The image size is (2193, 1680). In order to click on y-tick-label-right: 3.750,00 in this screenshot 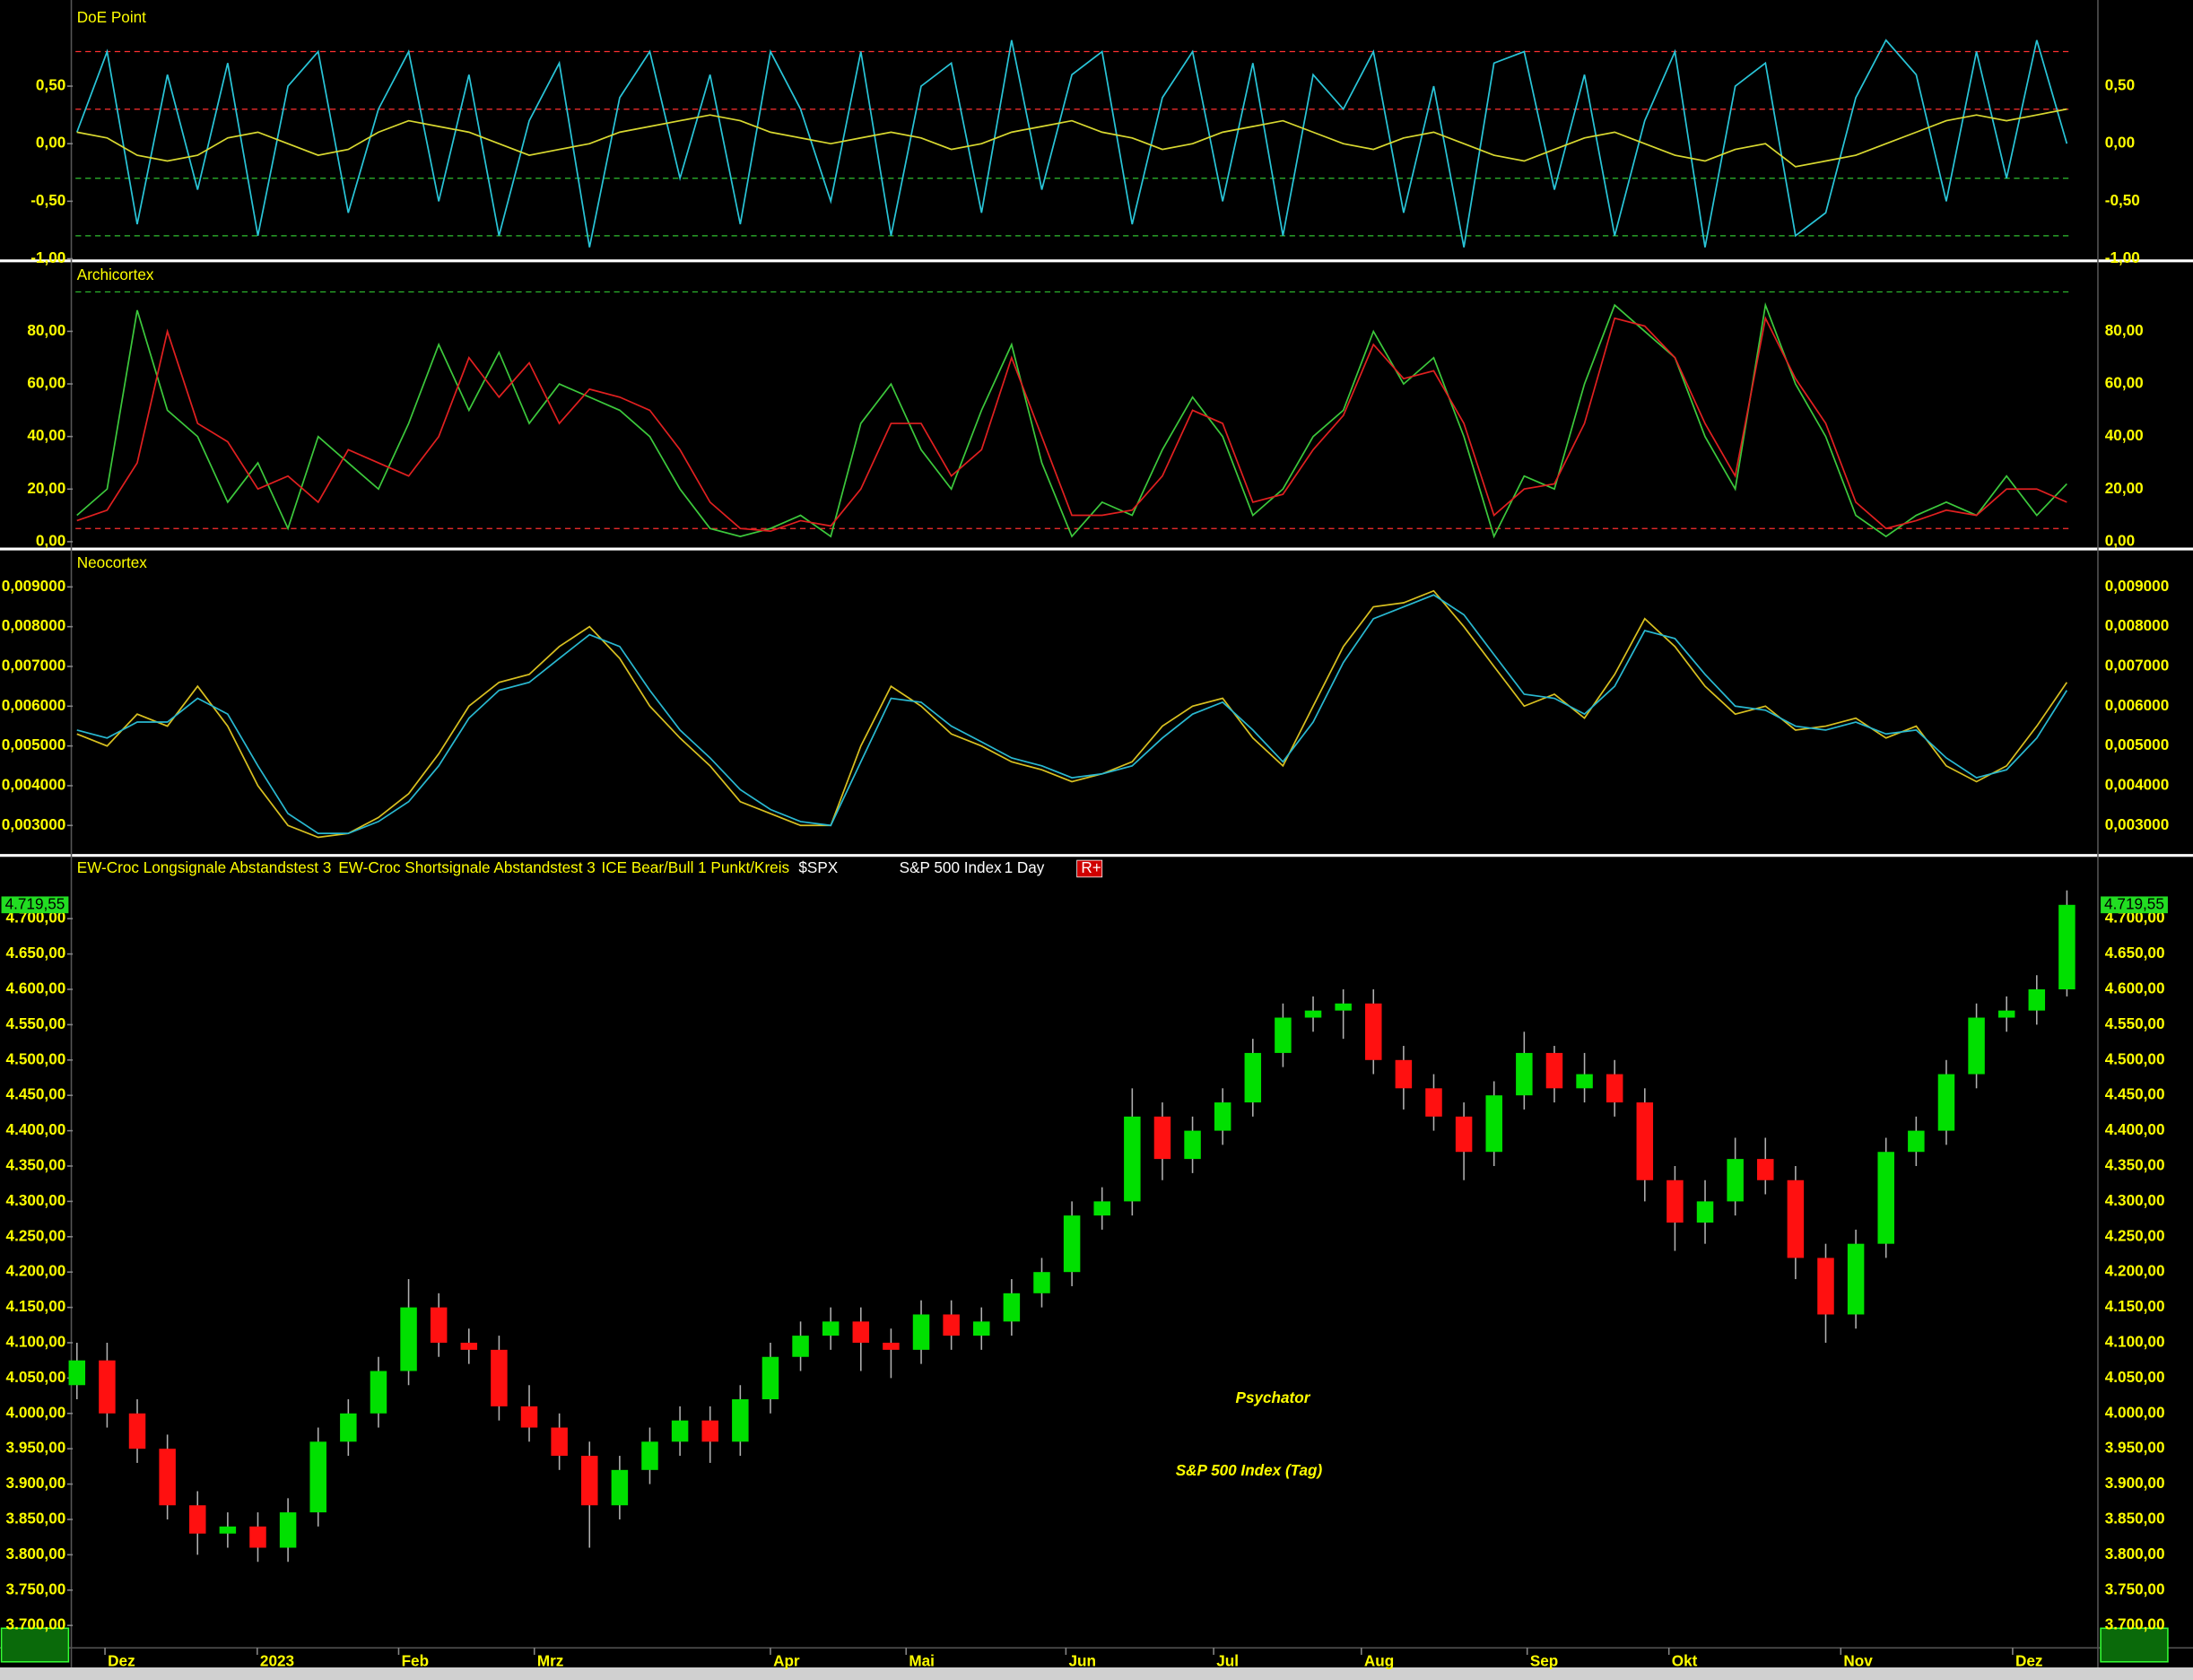, I will do `click(2135, 1589)`.